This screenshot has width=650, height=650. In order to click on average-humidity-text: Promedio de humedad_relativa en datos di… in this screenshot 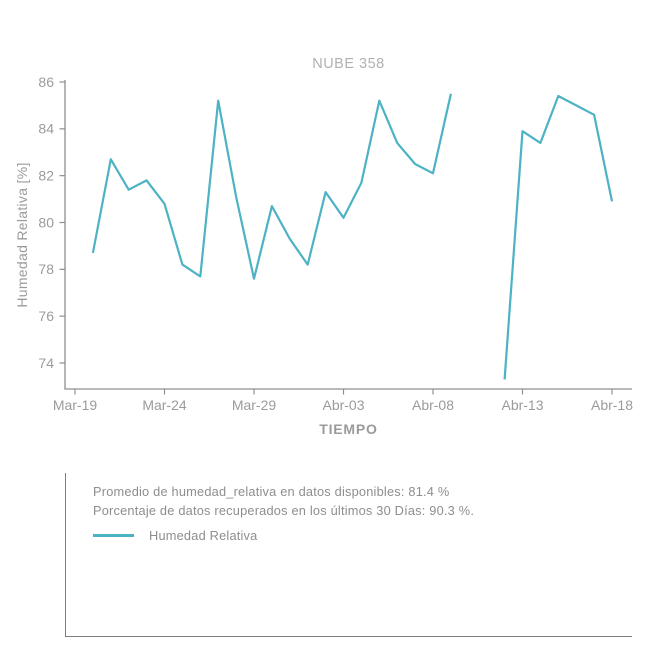, I will do `click(271, 491)`.